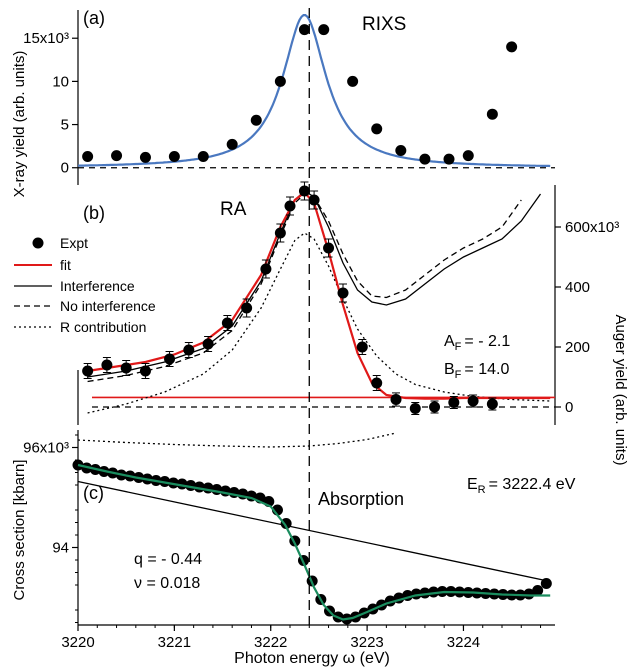 The image size is (641, 670). I want to click on param-a-f: AF = - 2.1, so click(477, 343).